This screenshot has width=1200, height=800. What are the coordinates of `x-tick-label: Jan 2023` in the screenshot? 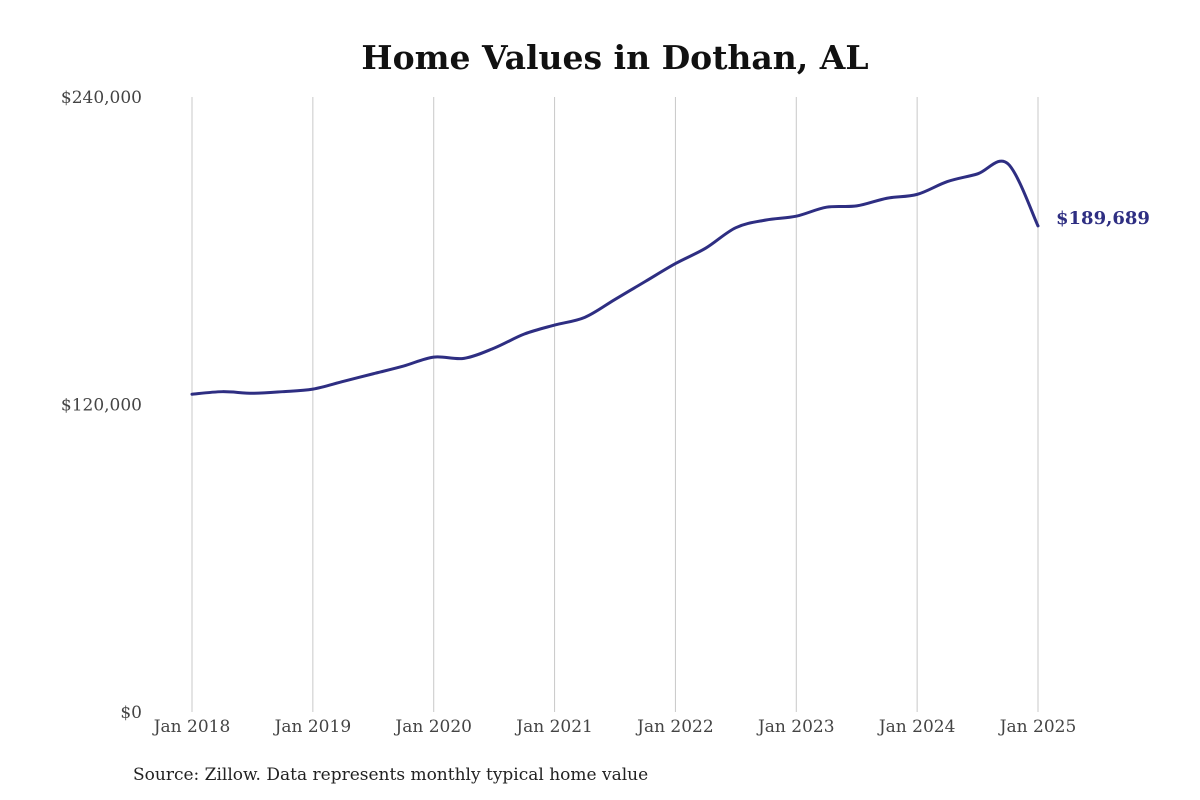 It's located at (795, 727).